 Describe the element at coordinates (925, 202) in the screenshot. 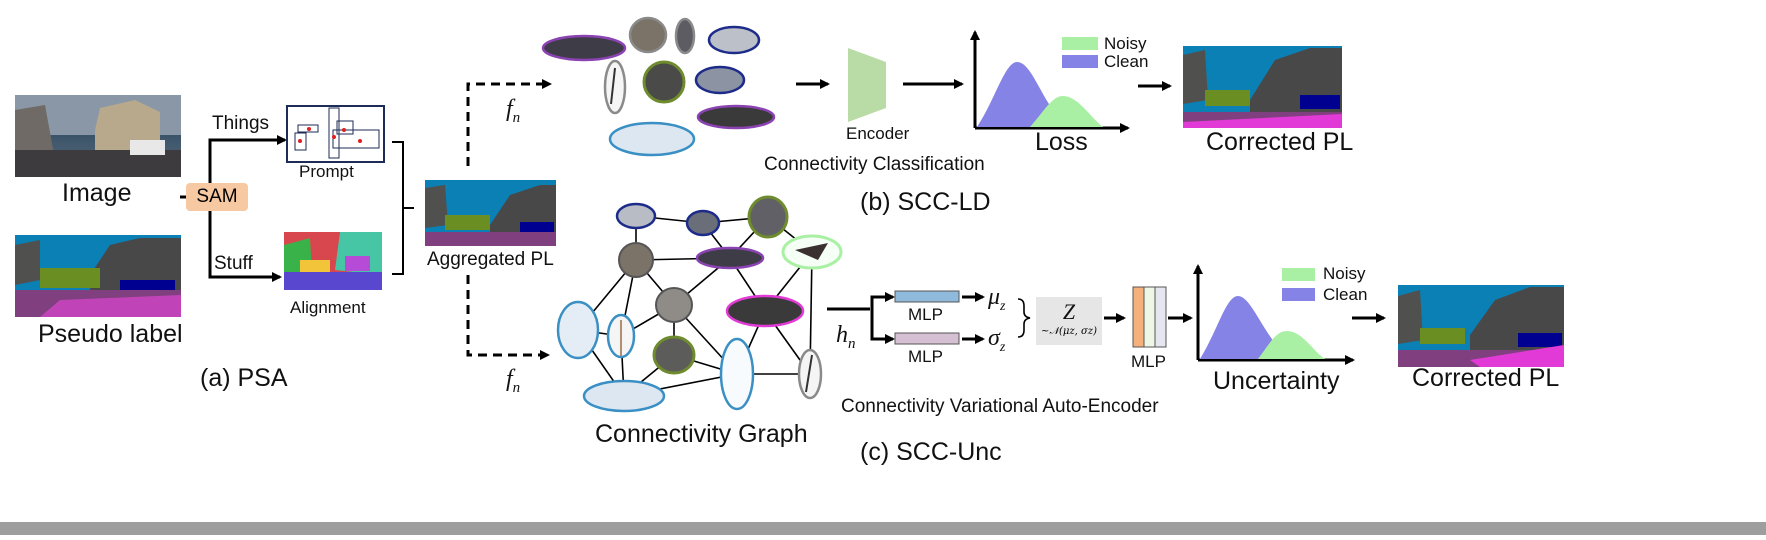

I see `scc-ld-caption: (b) SCC-LD` at that location.